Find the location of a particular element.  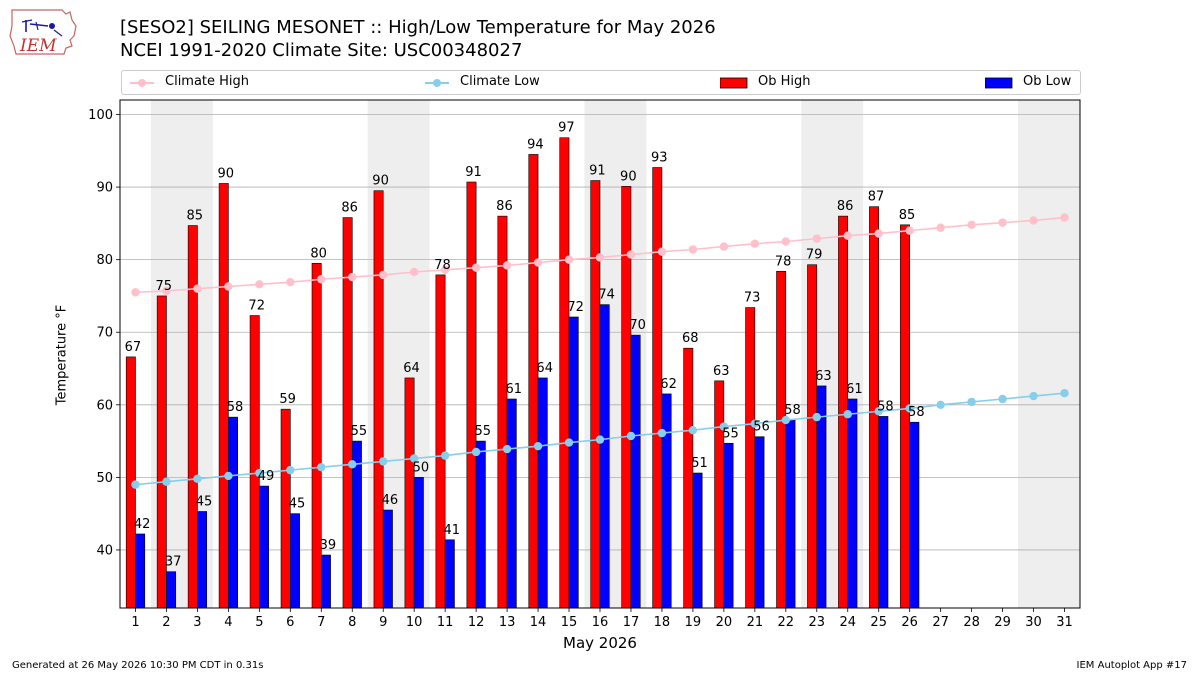

ob-low-label-19: 51 is located at coordinates (699, 463).